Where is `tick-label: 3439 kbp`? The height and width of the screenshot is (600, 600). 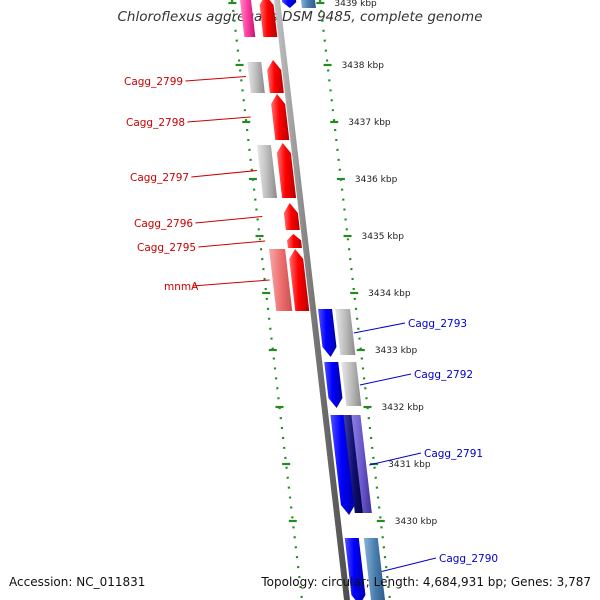 tick-label: 3439 kbp is located at coordinates (355, 4).